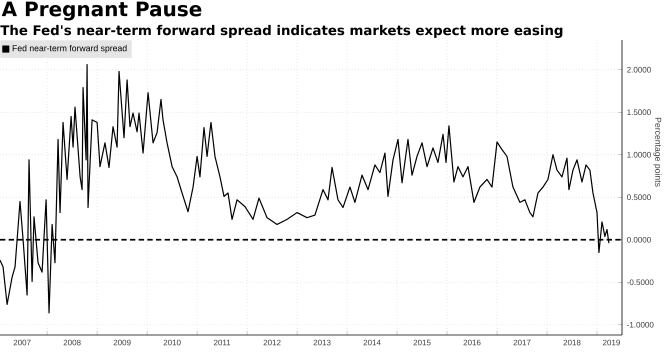  Describe the element at coordinates (422, 343) in the screenshot. I see `x-tick-label: 2015` at that location.